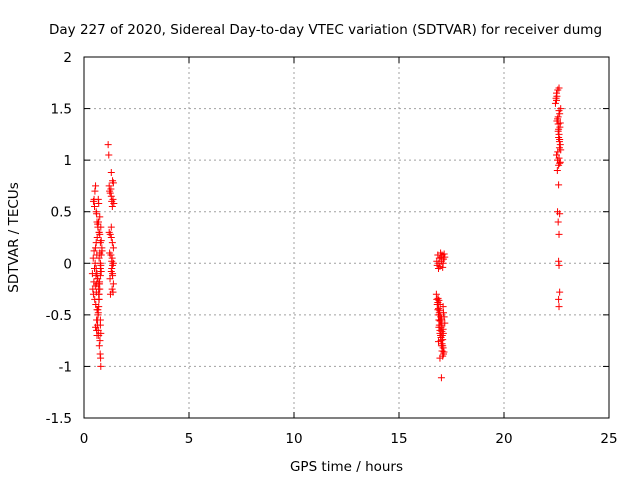  I want to click on x-tick-label: 25, so click(608, 439).